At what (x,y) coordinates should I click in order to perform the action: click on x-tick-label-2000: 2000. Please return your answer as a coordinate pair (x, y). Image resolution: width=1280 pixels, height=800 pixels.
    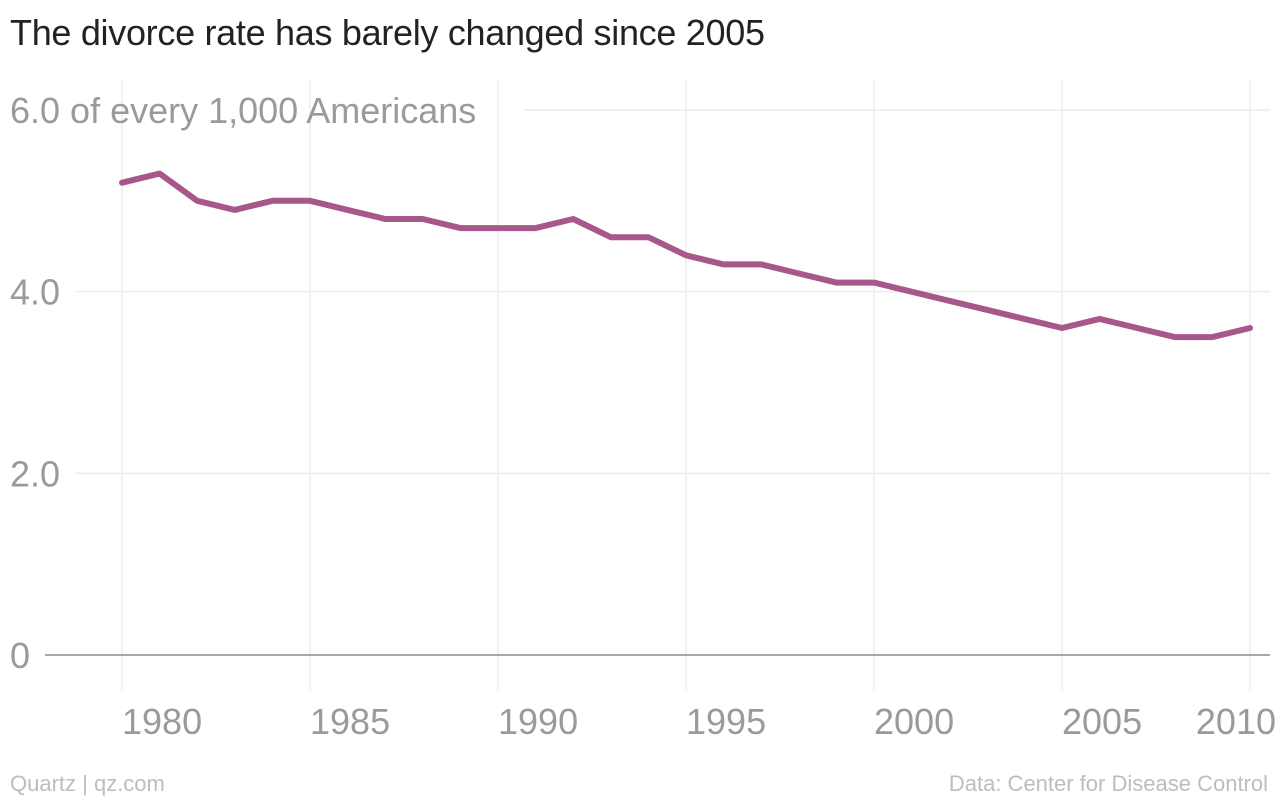
    Looking at the image, I should click on (914, 721).